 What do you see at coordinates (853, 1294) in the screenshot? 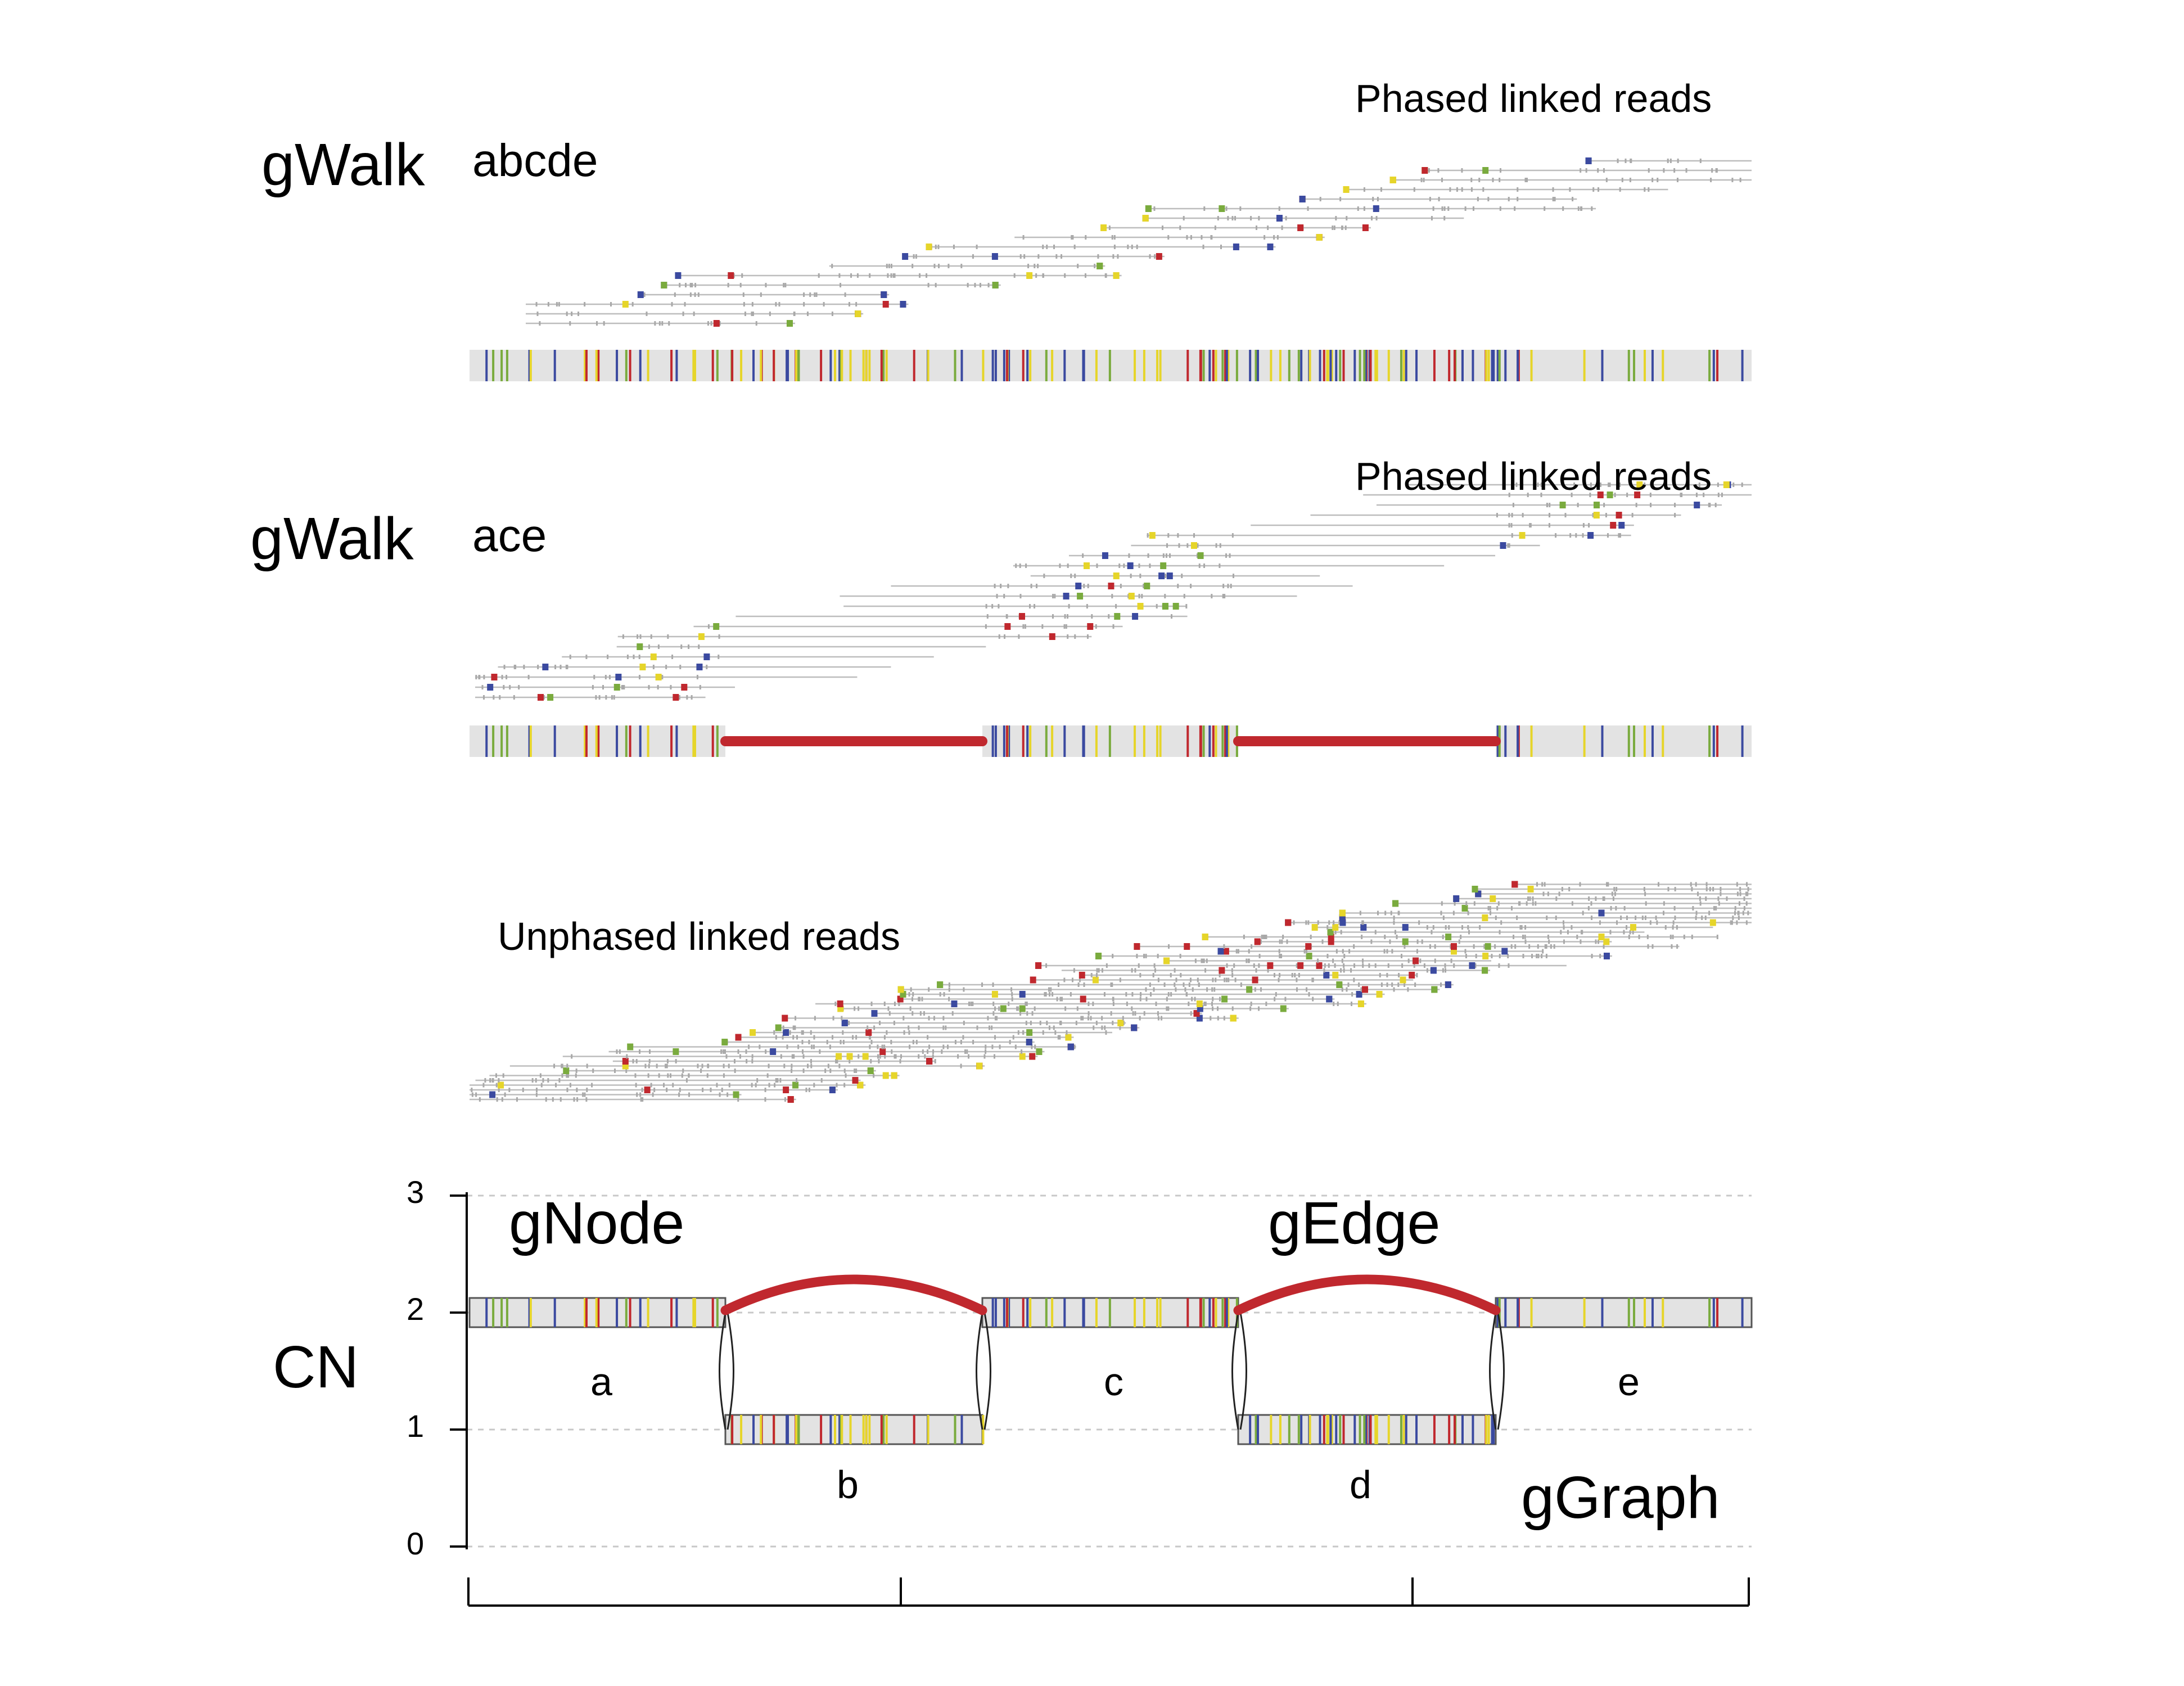
I see `gedge-a-c` at bounding box center [853, 1294].